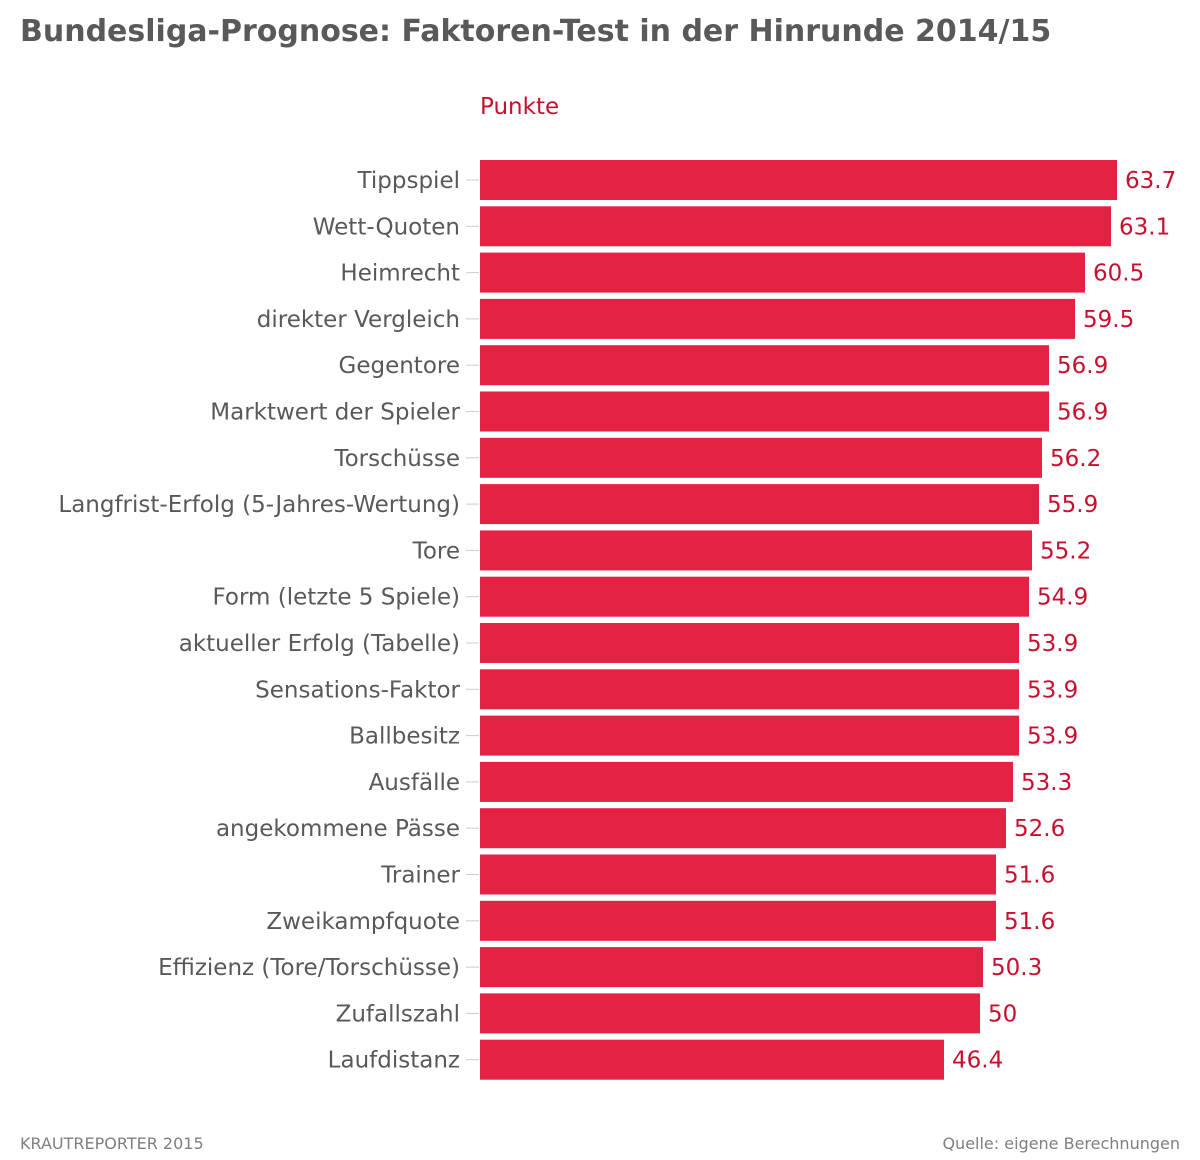  Describe the element at coordinates (436, 551) in the screenshot. I see `category-label: Tore` at that location.